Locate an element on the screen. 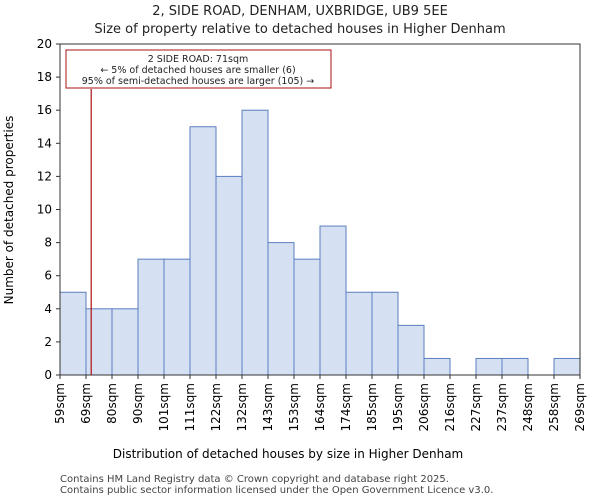  x-tick-label: 248sqm is located at coordinates (528, 407).